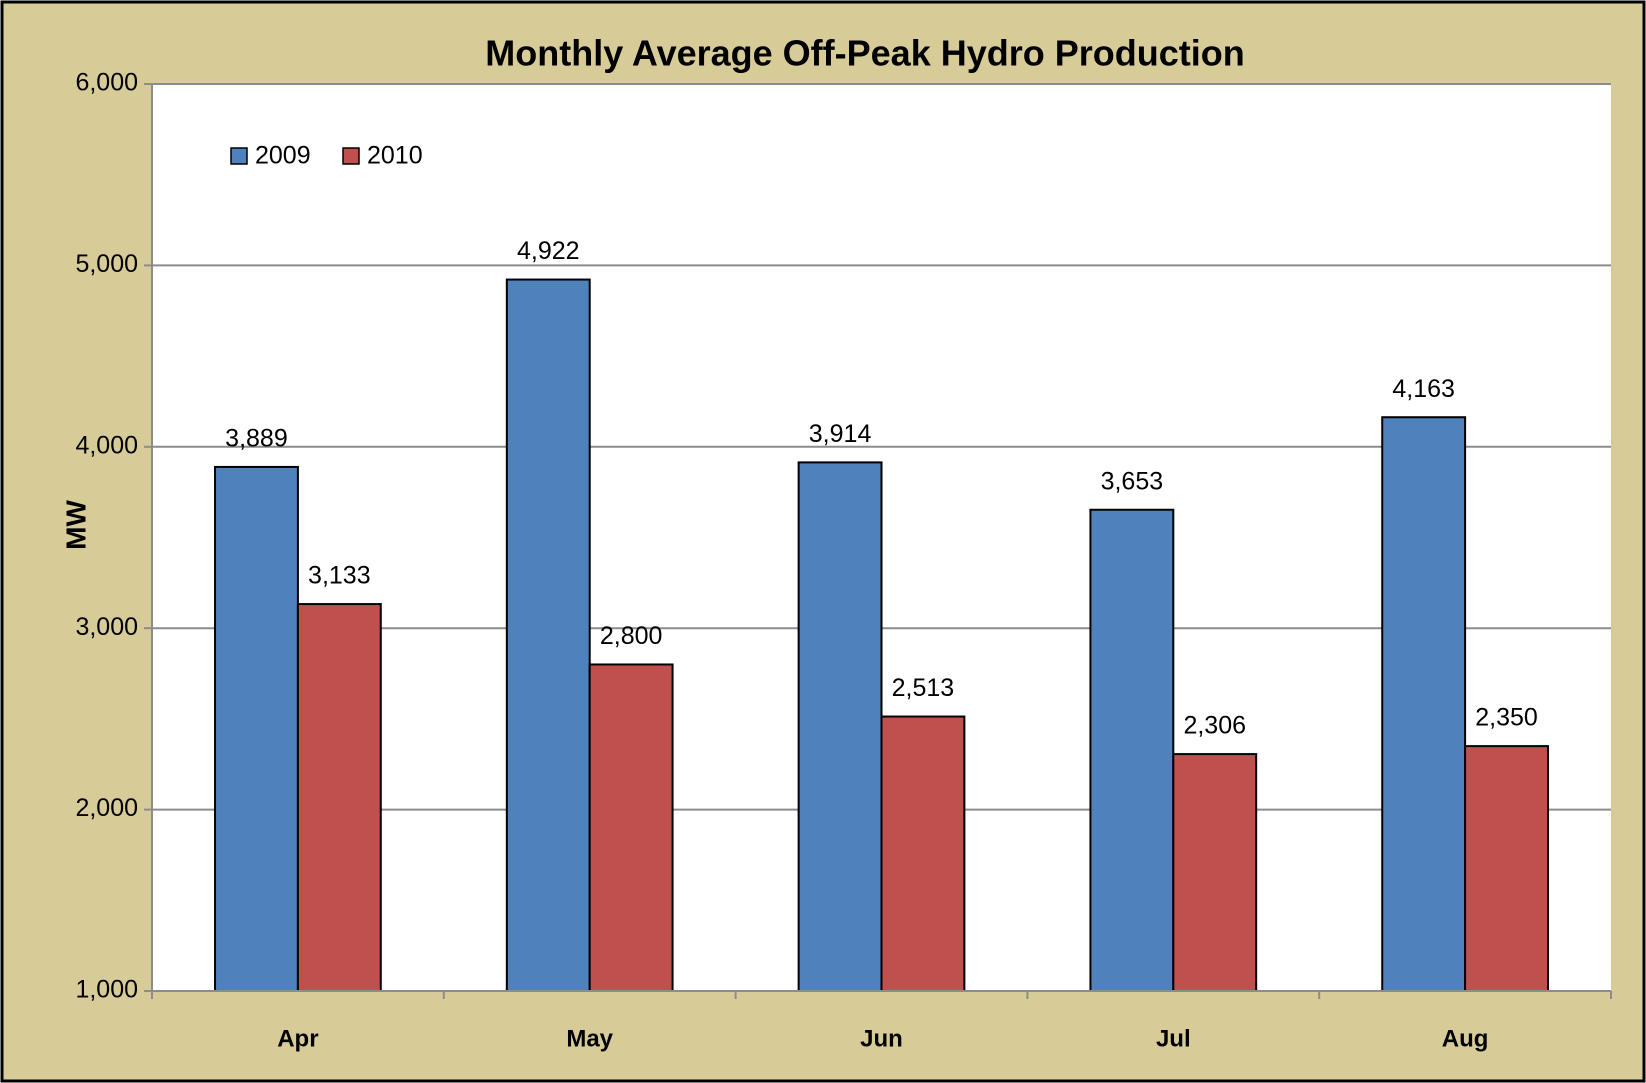 The width and height of the screenshot is (1646, 1083). What do you see at coordinates (75, 525) in the screenshot?
I see `y-axis-label: MW` at bounding box center [75, 525].